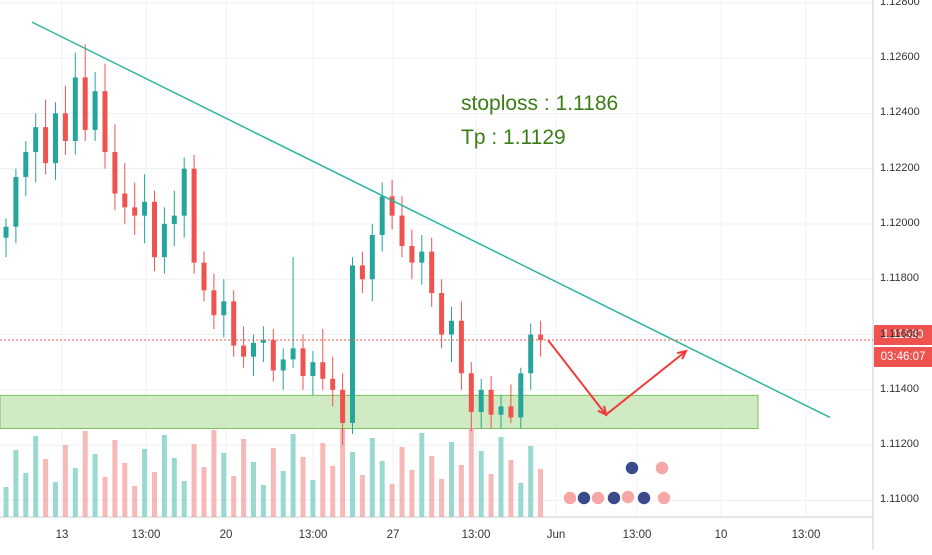 Image resolution: width=932 pixels, height=555 pixels. Describe the element at coordinates (900, 222) in the screenshot. I see `y-tick-label: 1.12000` at that location.